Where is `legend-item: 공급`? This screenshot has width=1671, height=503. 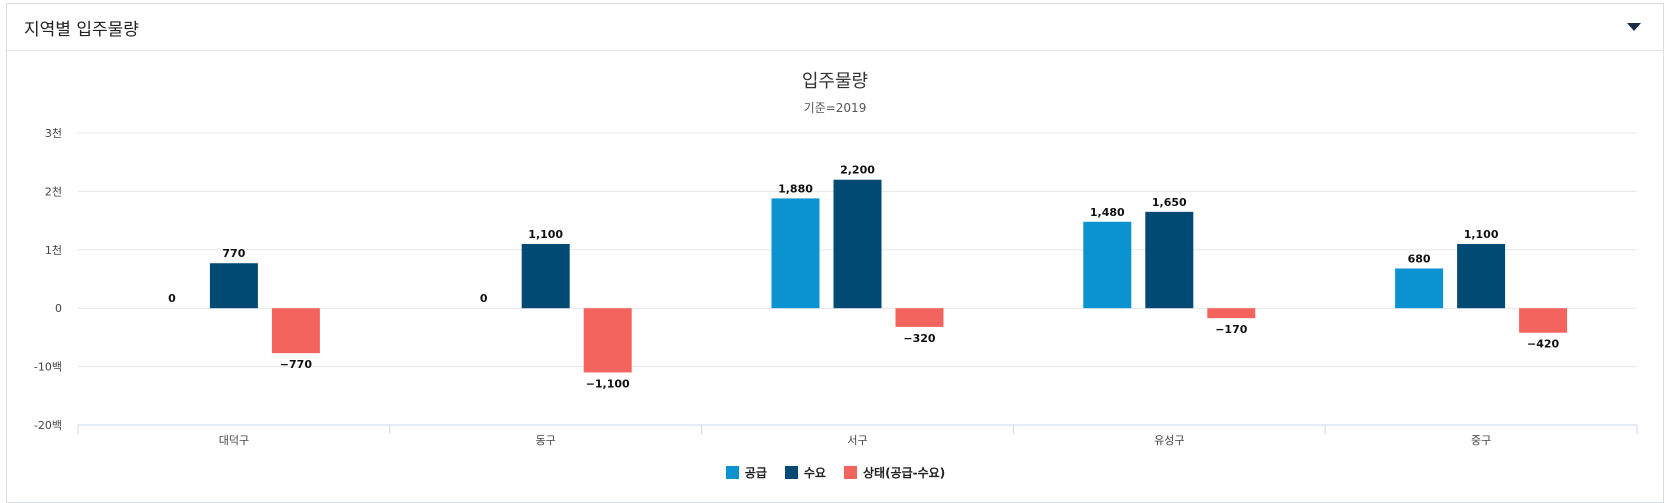
legend-item: 공급 is located at coordinates (746, 472).